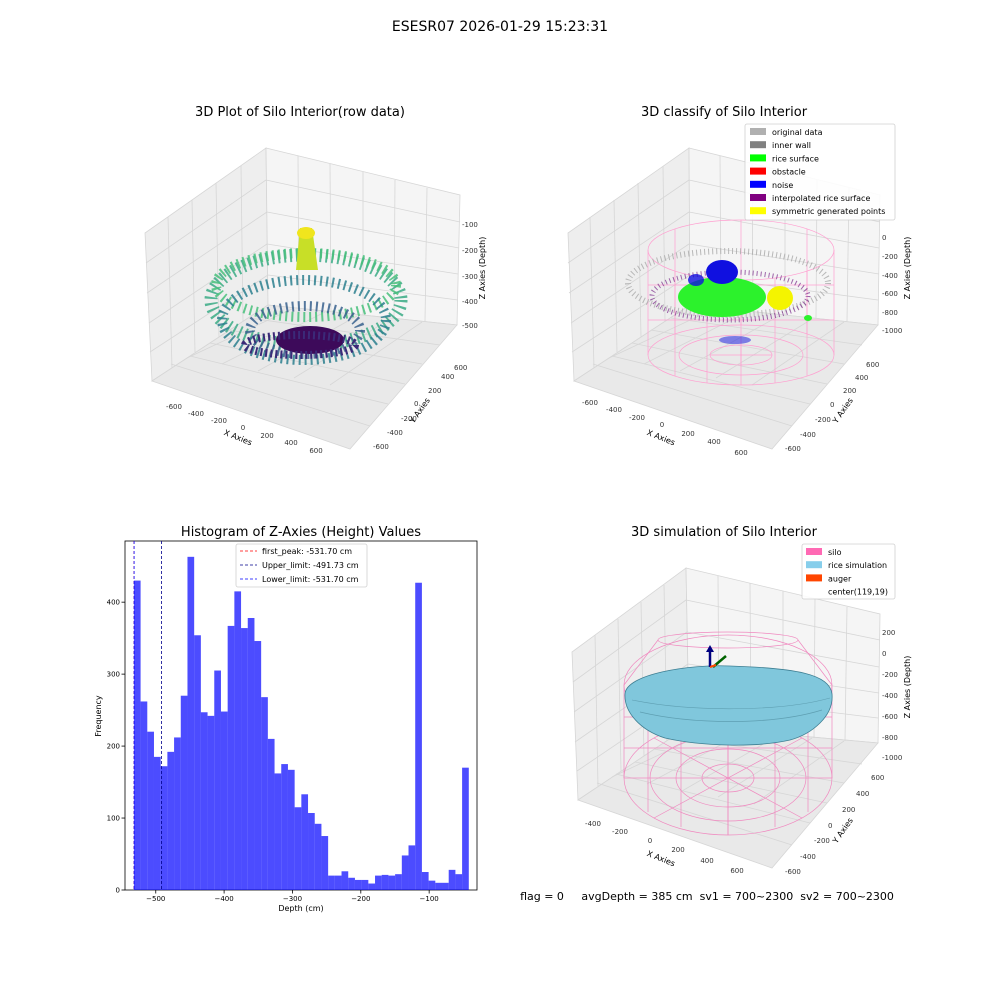 The width and height of the screenshot is (1000, 1004). I want to click on histogram-ylabel: Frequency, so click(98, 716).